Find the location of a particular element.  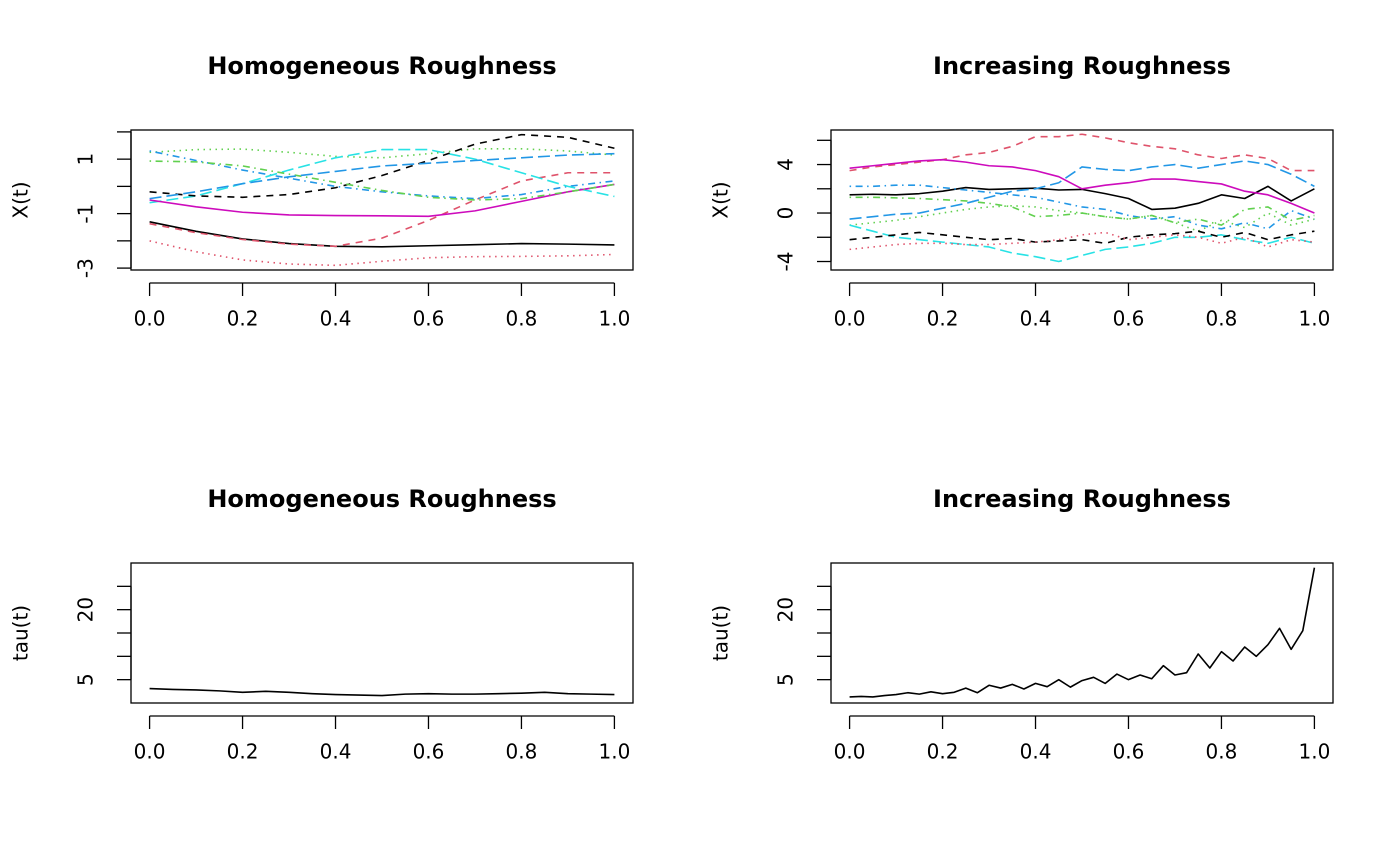

y-tick-label: -3 is located at coordinates (86, 268).